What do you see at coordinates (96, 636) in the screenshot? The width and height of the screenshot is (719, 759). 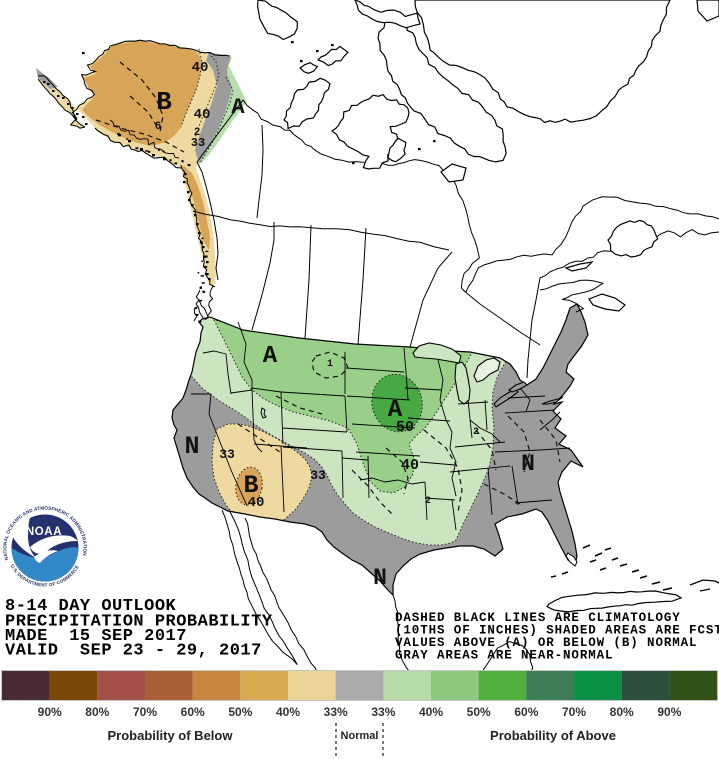 I see `svg-text: MADE 15 SEP 2017` at bounding box center [96, 636].